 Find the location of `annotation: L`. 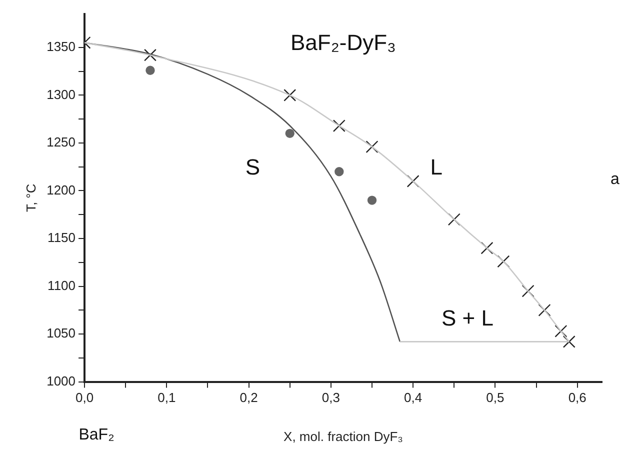

annotation: L is located at coordinates (436, 167).